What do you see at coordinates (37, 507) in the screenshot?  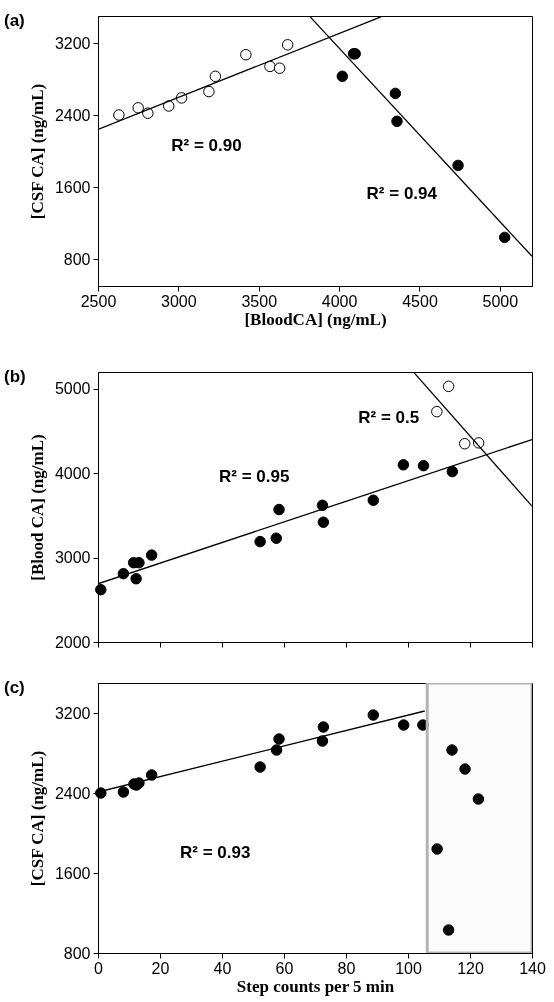 I see `y-axis-title: [Blood CA] (ng/mL)` at bounding box center [37, 507].